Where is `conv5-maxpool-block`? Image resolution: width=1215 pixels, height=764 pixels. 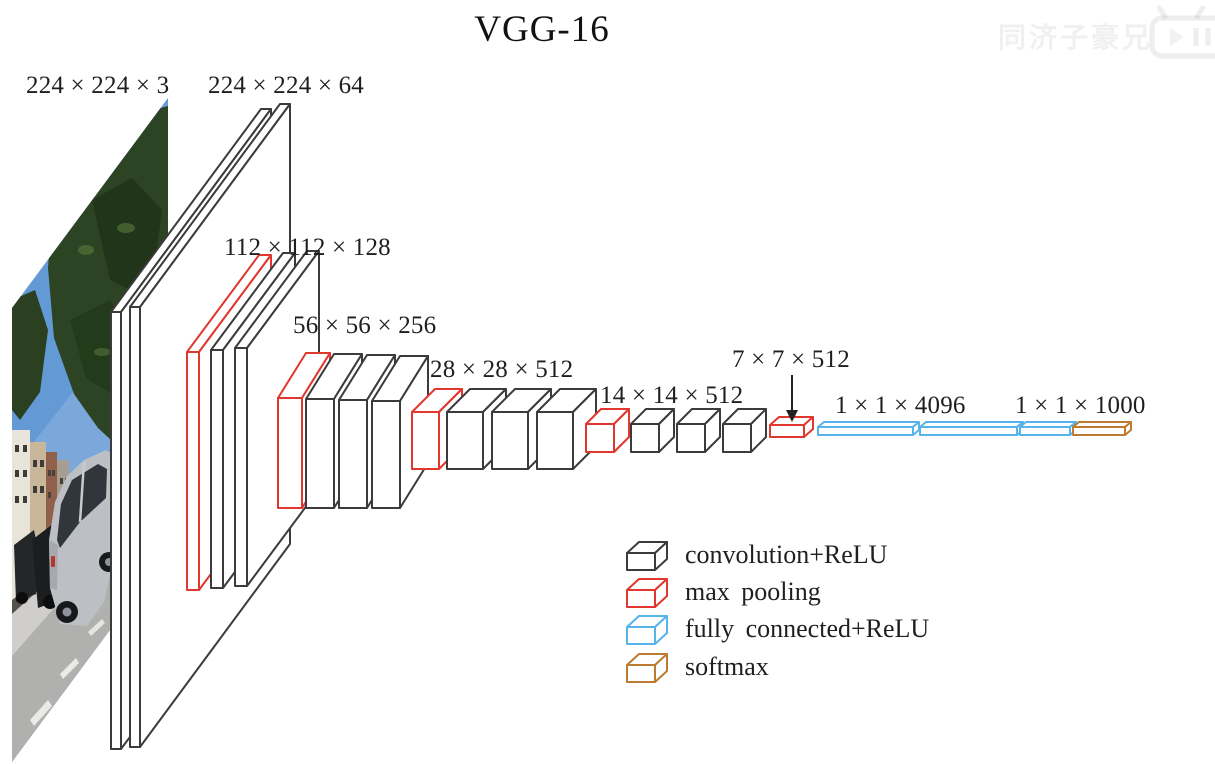 conv5-maxpool-block is located at coordinates (607, 430).